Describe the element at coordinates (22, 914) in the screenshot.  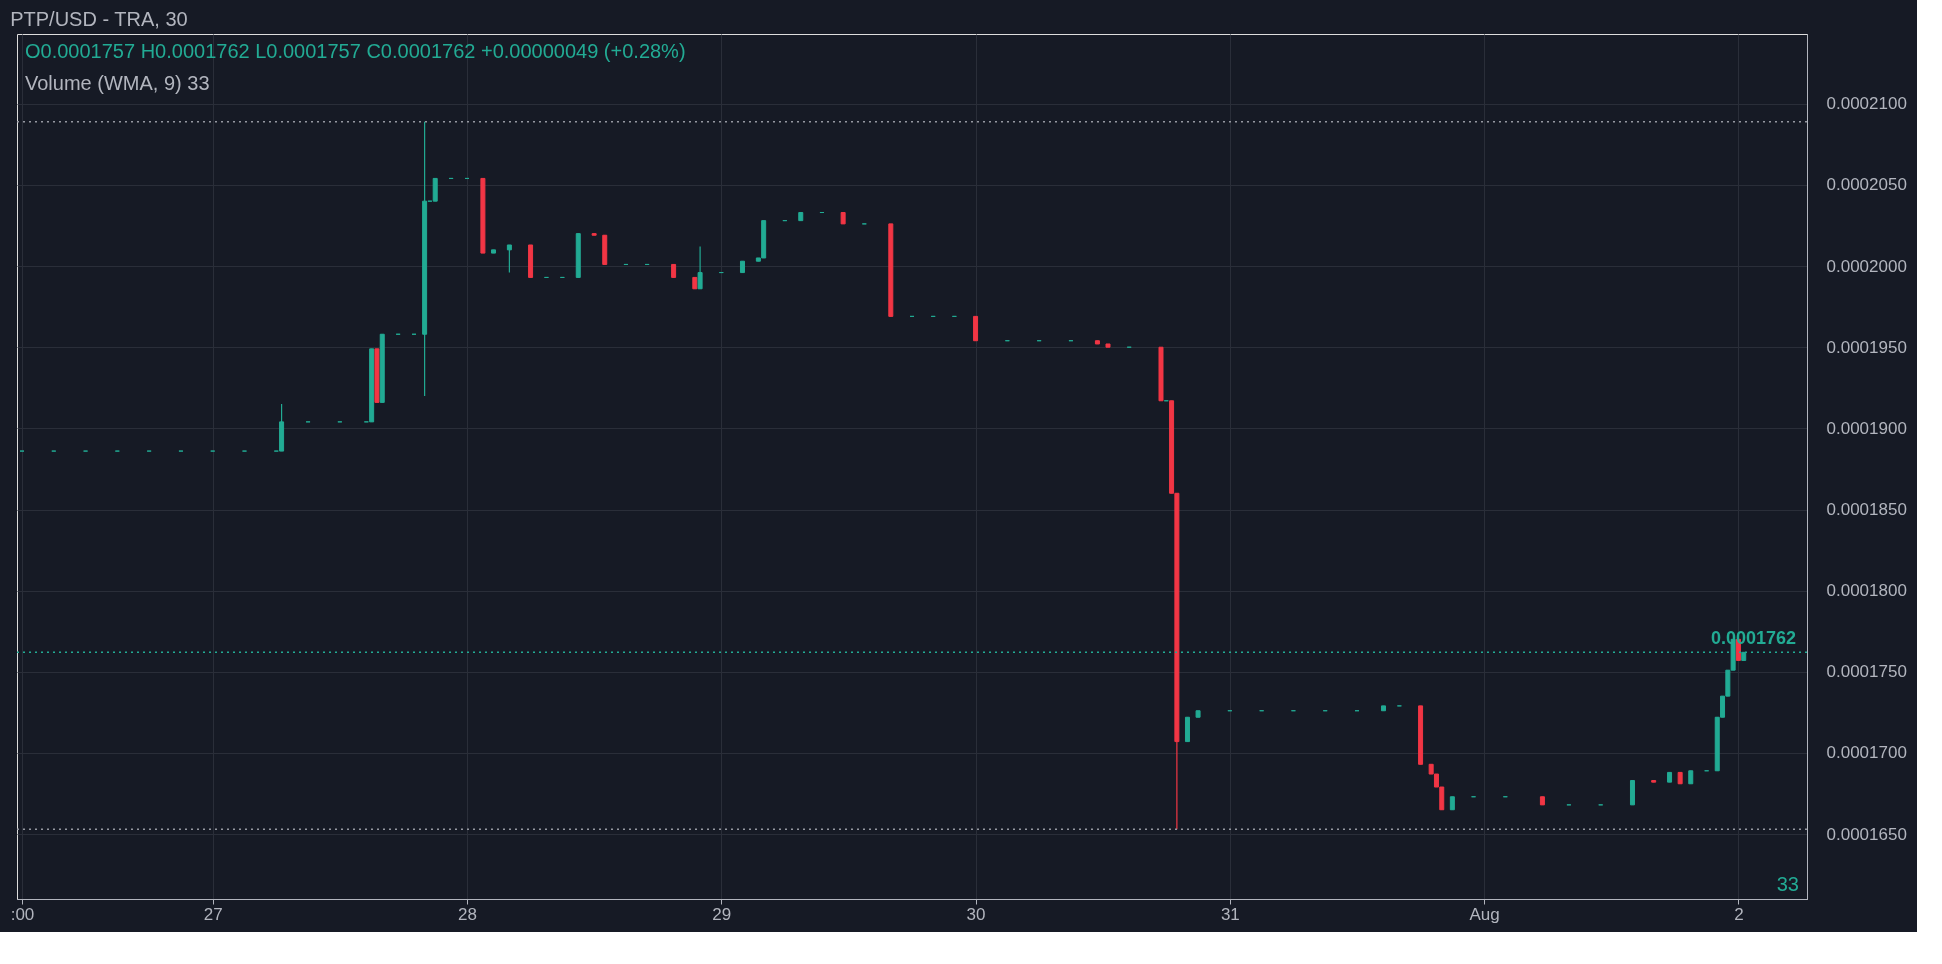
I see `x-tick-label: :00` at that location.